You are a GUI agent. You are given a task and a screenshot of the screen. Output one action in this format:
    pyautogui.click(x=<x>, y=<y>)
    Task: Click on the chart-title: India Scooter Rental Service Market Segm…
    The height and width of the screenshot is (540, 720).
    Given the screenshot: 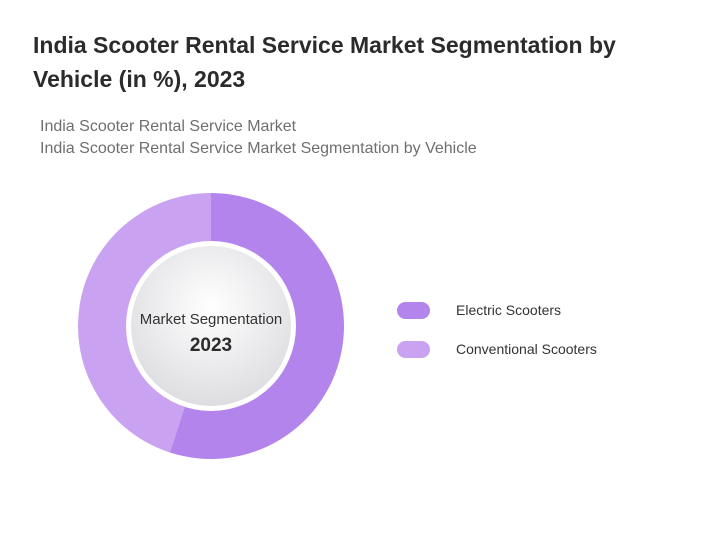 What is the action you would take?
    pyautogui.click(x=324, y=62)
    